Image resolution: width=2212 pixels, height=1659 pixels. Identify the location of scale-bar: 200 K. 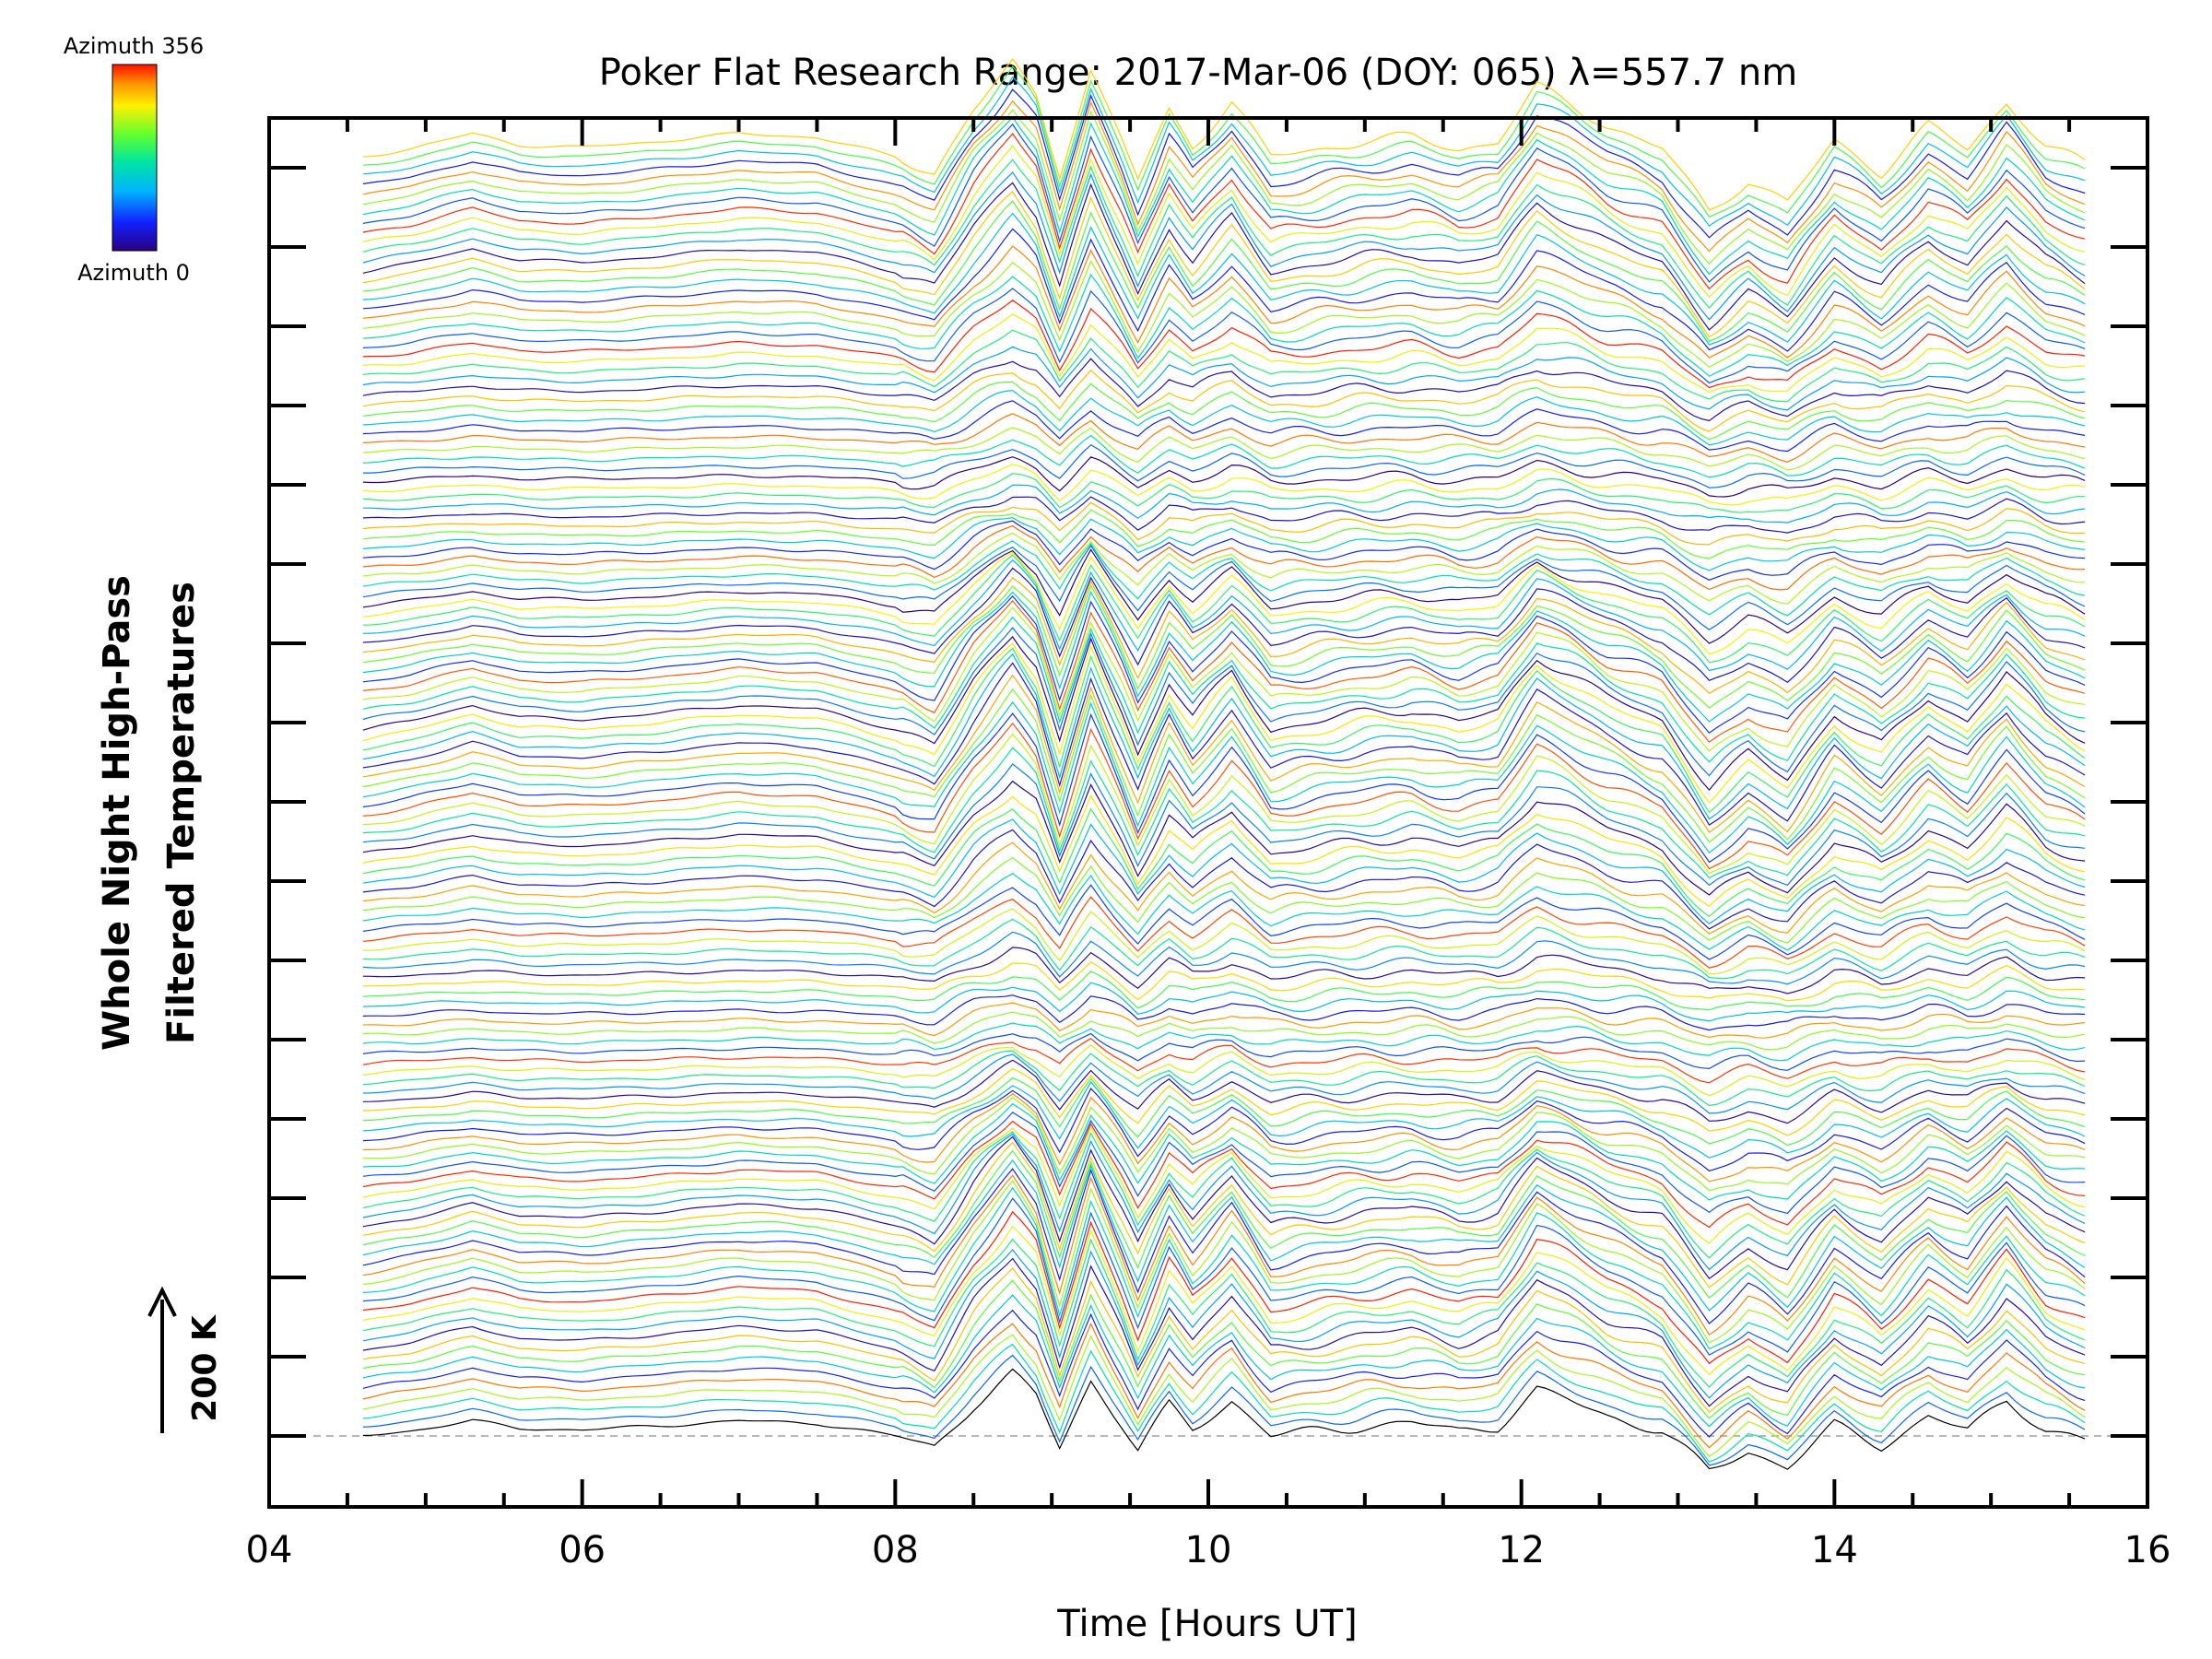
(185, 1359).